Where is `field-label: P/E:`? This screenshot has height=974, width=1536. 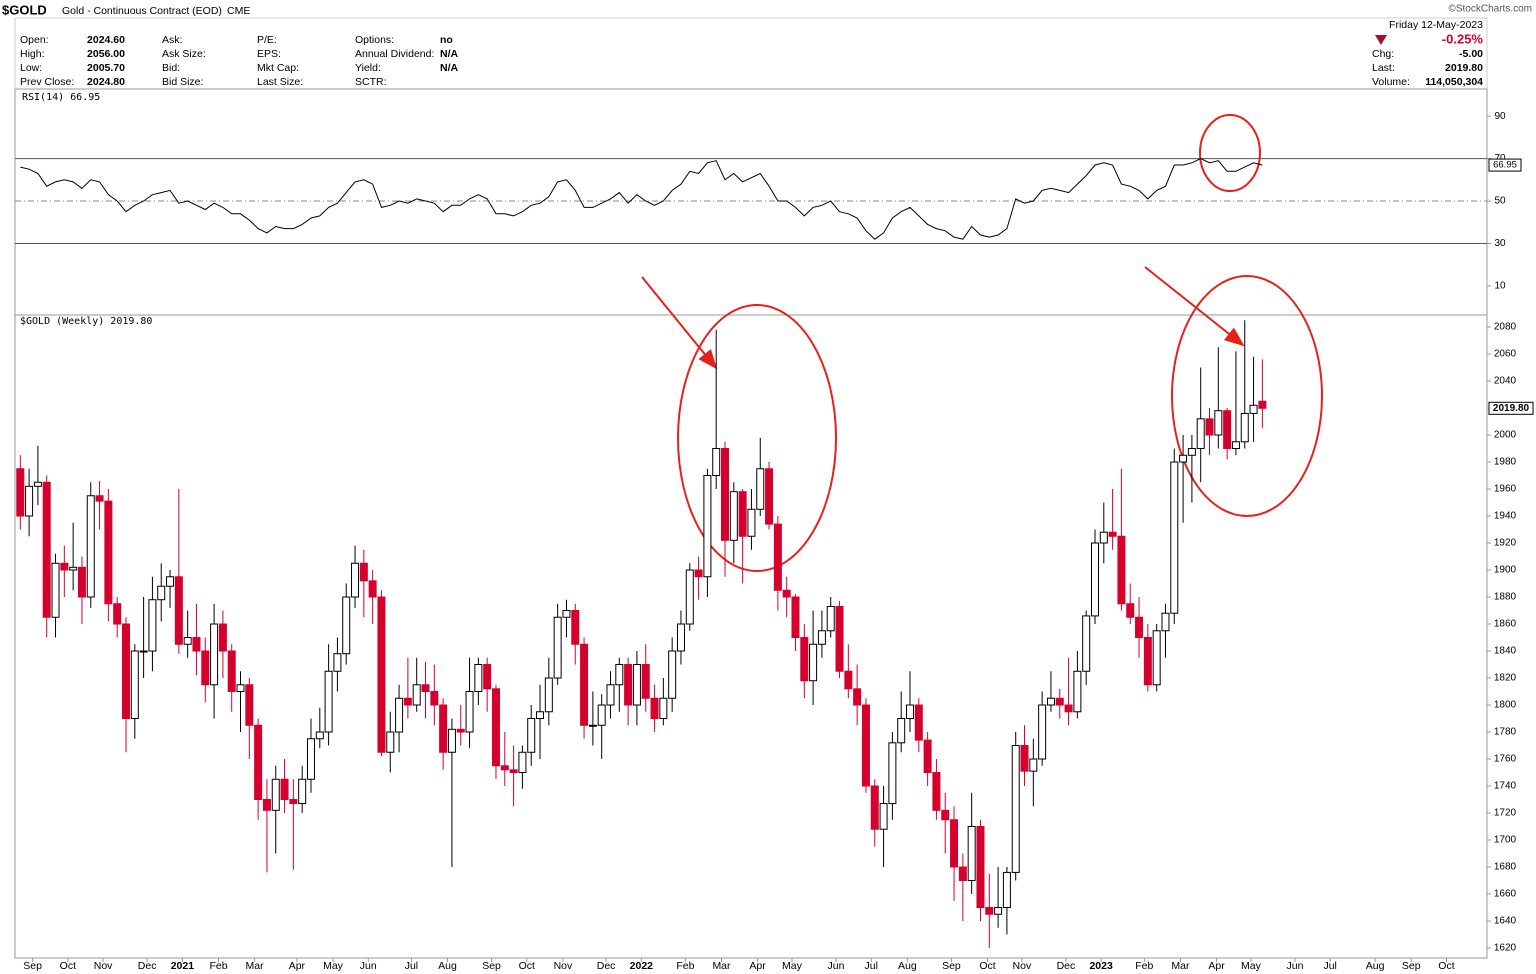 field-label: P/E: is located at coordinates (267, 40).